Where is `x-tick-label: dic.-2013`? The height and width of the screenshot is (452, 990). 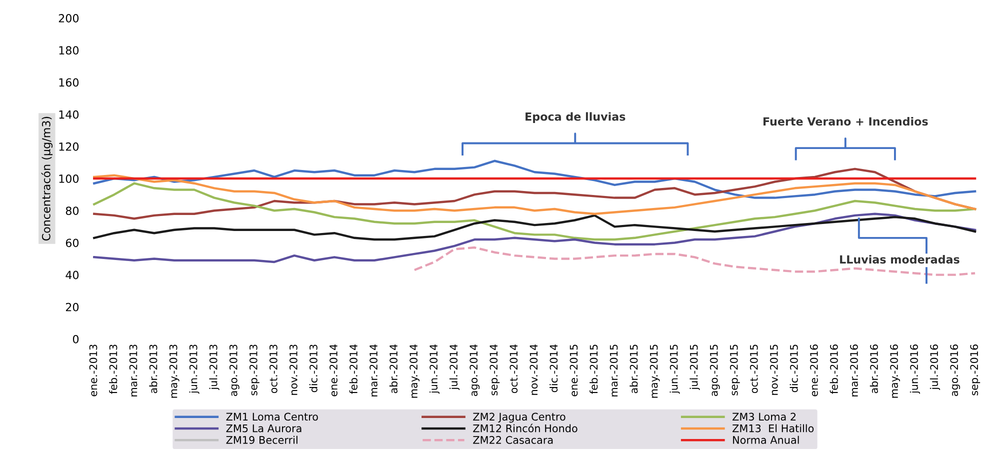
x-tick-label: dic.-2013 is located at coordinates (313, 368).